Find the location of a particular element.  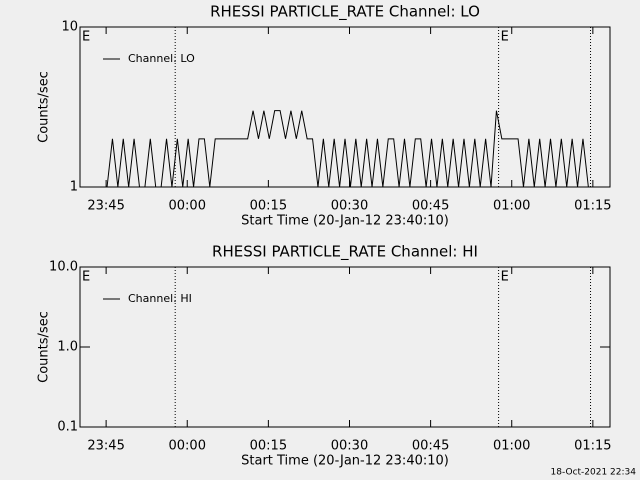

y-tick-label: 0.1 is located at coordinates (67, 427).